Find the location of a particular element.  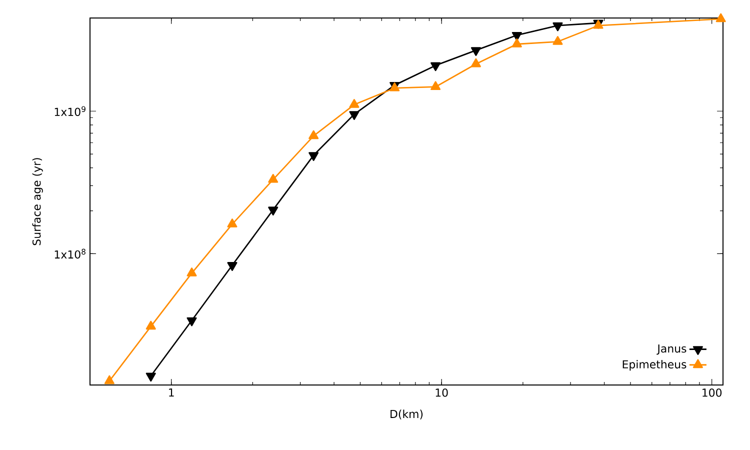

legend-label: Janus is located at coordinates (671, 349).